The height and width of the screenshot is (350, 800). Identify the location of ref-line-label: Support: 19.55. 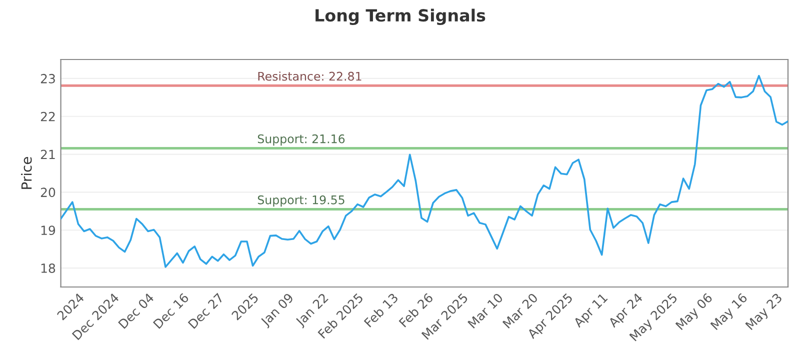
(301, 201).